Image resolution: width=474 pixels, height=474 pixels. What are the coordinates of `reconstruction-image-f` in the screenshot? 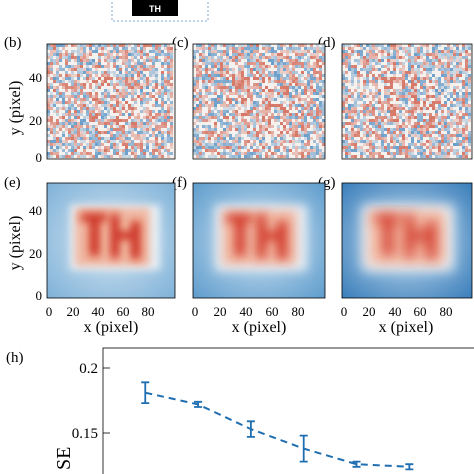 It's located at (259, 240).